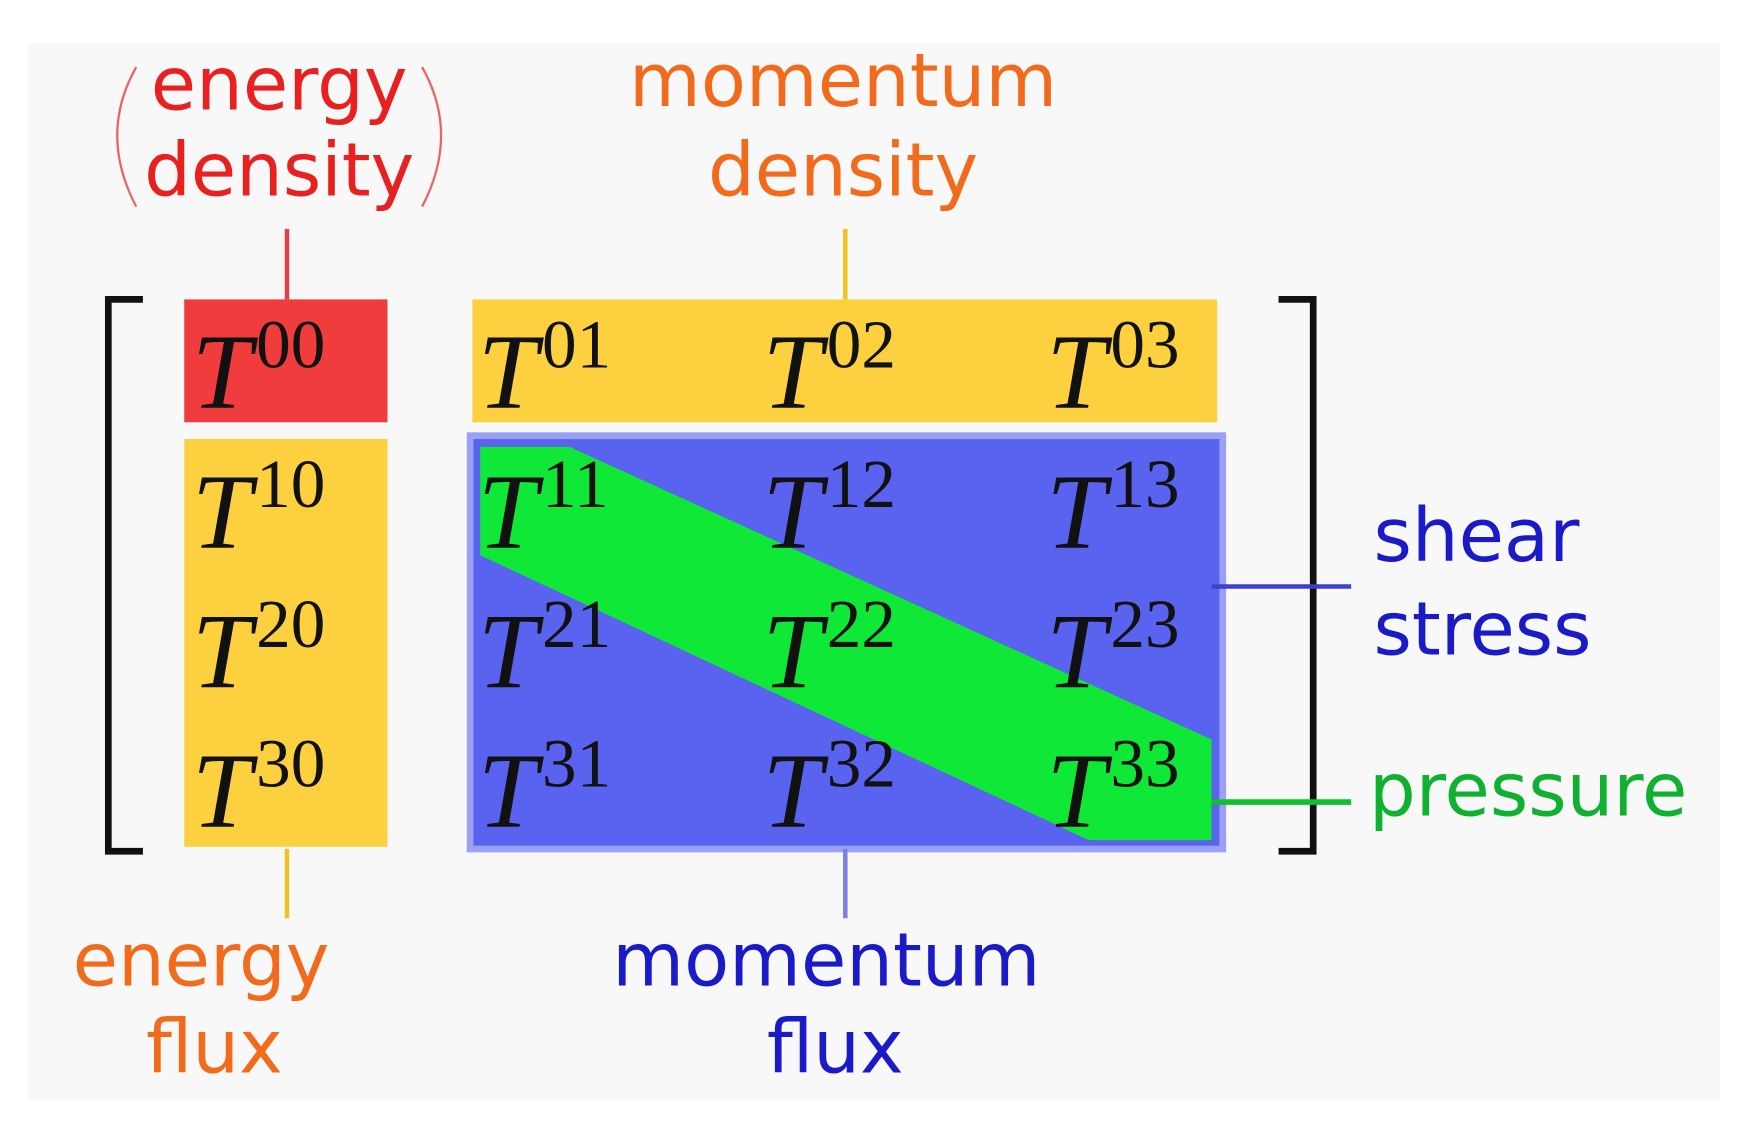  Describe the element at coordinates (1528, 790) in the screenshot. I see `label: pressure` at that location.